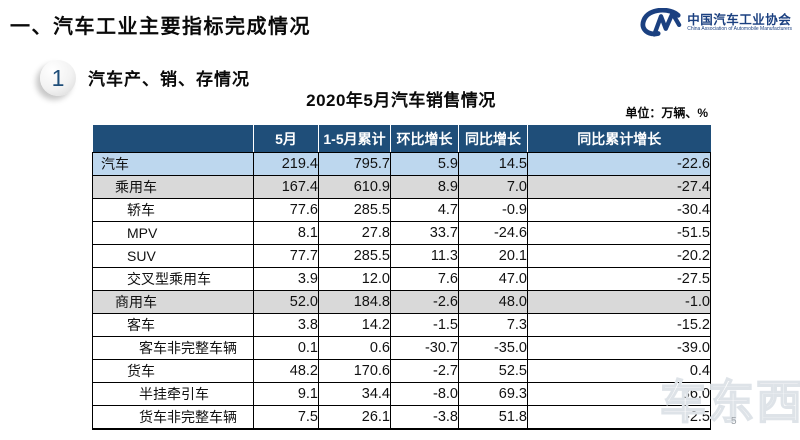  I want to click on table-row: 客车非完整车辆 0.1 0.6 -30.7 -35.0 -39.0, so click(401, 348).